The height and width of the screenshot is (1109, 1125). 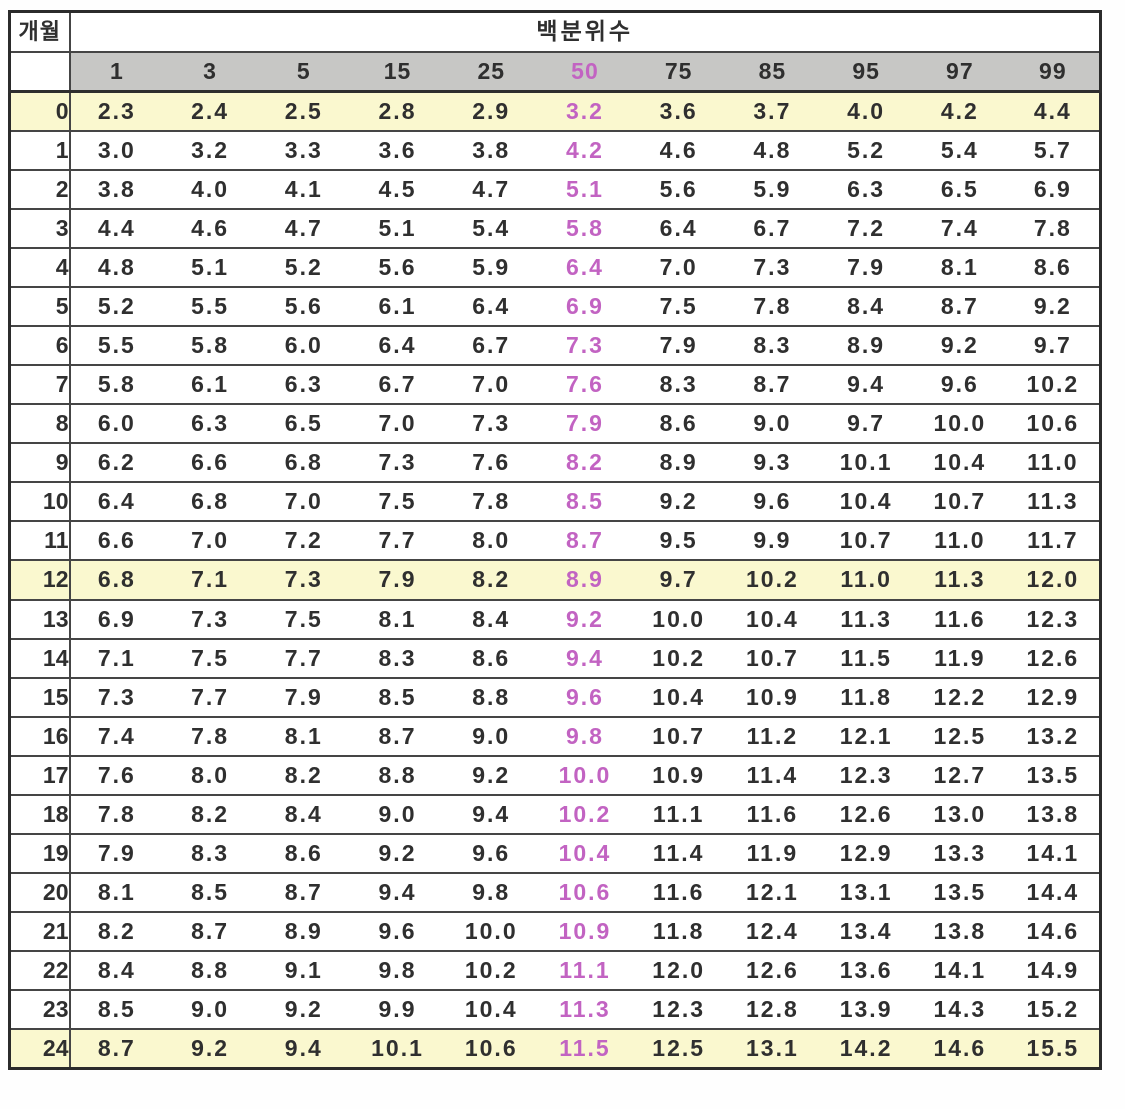 I want to click on table-row: 15 7.3 7.7 7.9 8.5 8.8 9.6 10.4 10.9 11.8 12.2 12.9, so click(x=555, y=697).